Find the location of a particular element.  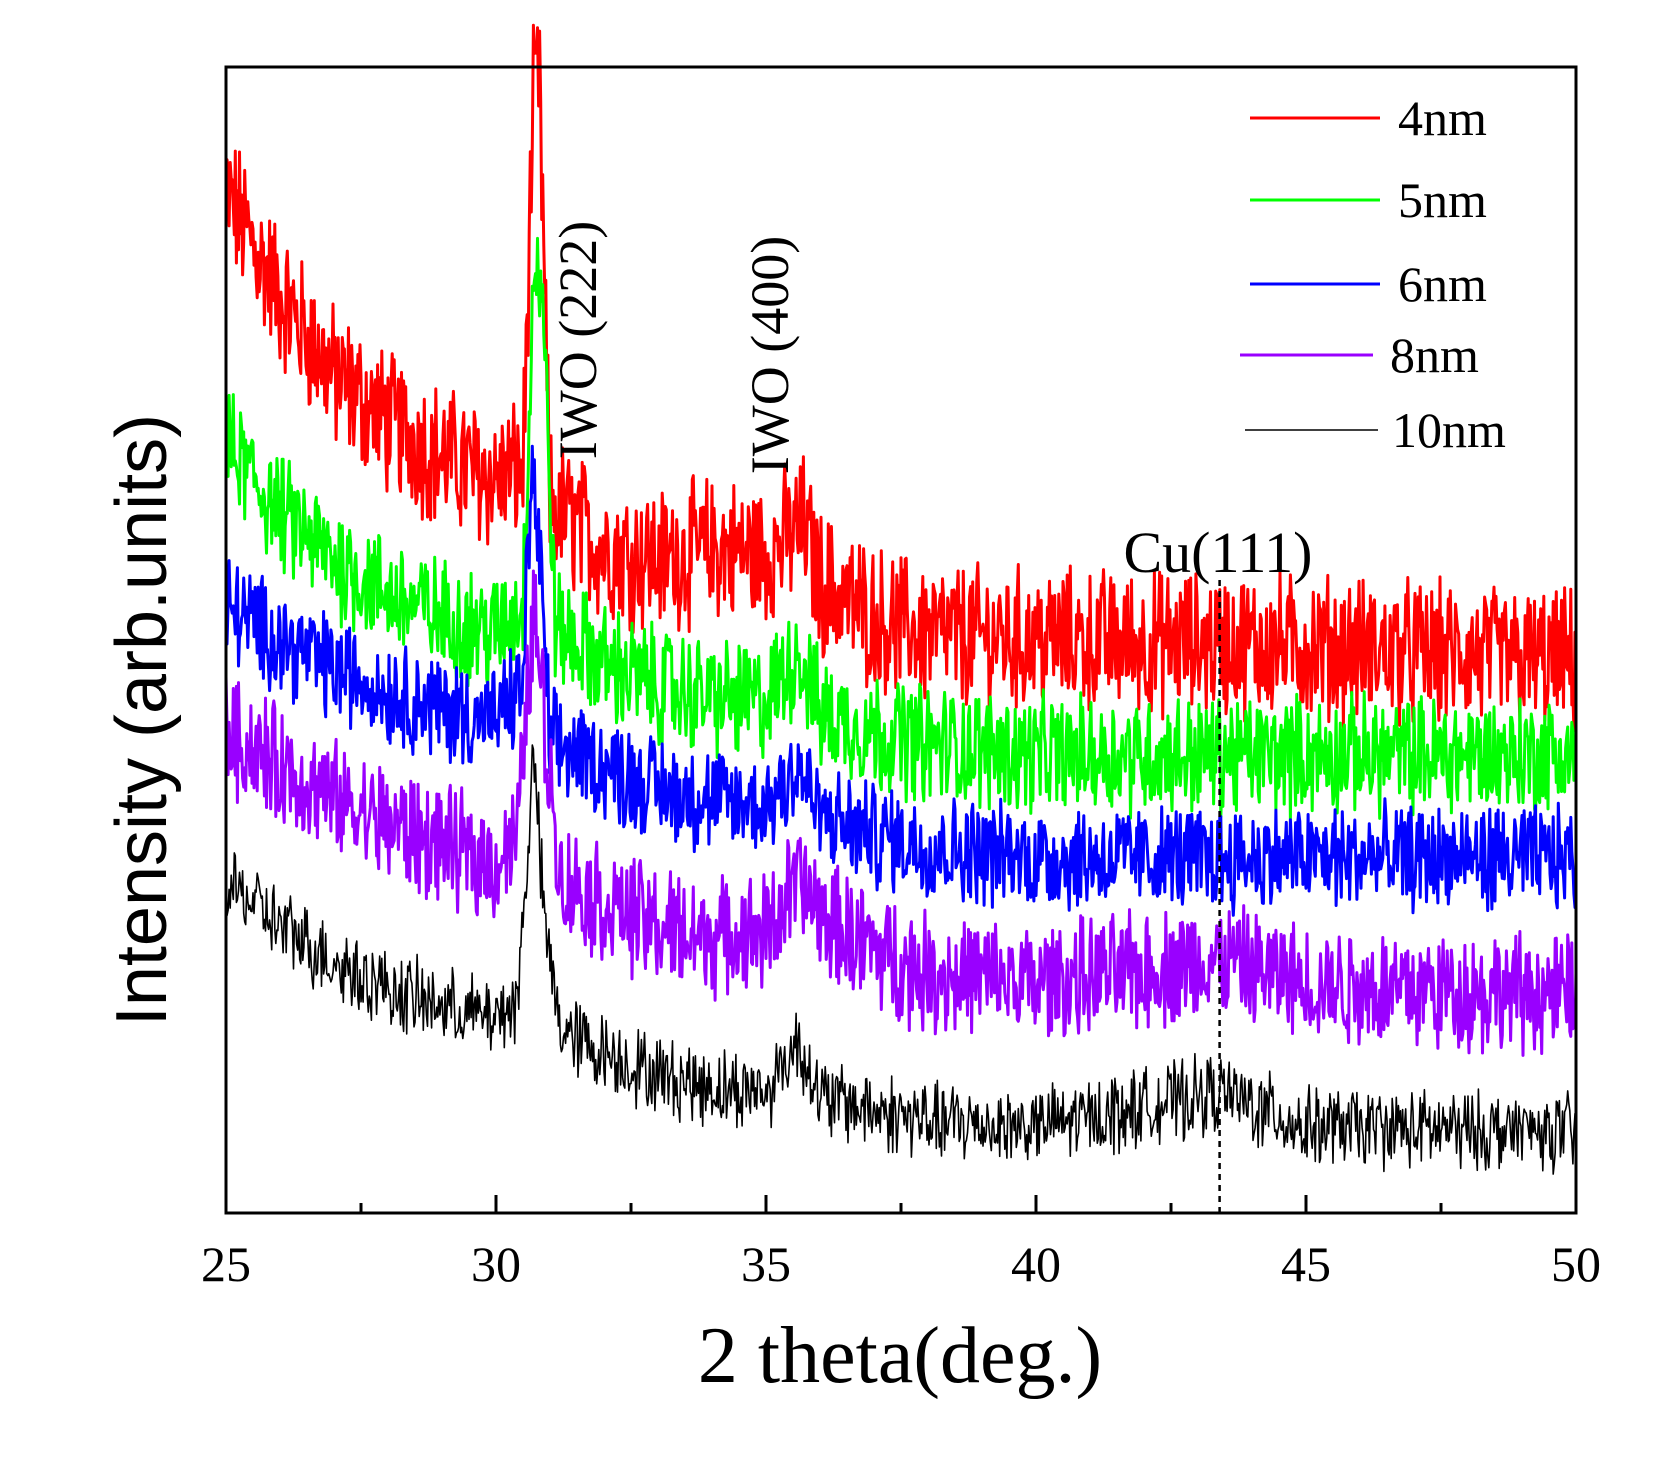

legend-label-8nm: 8nm is located at coordinates (1434, 355).